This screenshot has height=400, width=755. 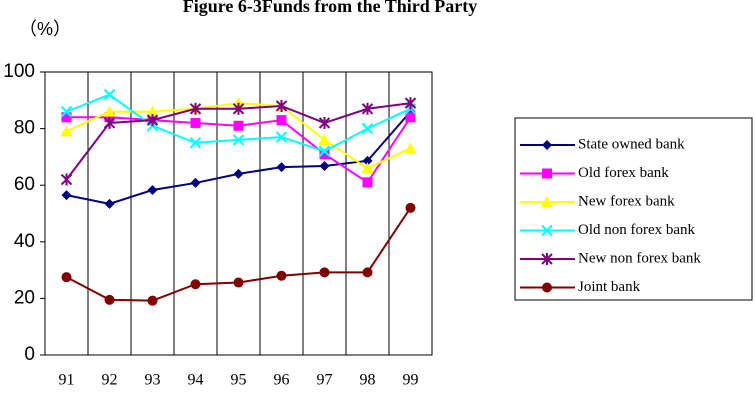 I want to click on y-tick-label: 0, so click(x=29, y=354).